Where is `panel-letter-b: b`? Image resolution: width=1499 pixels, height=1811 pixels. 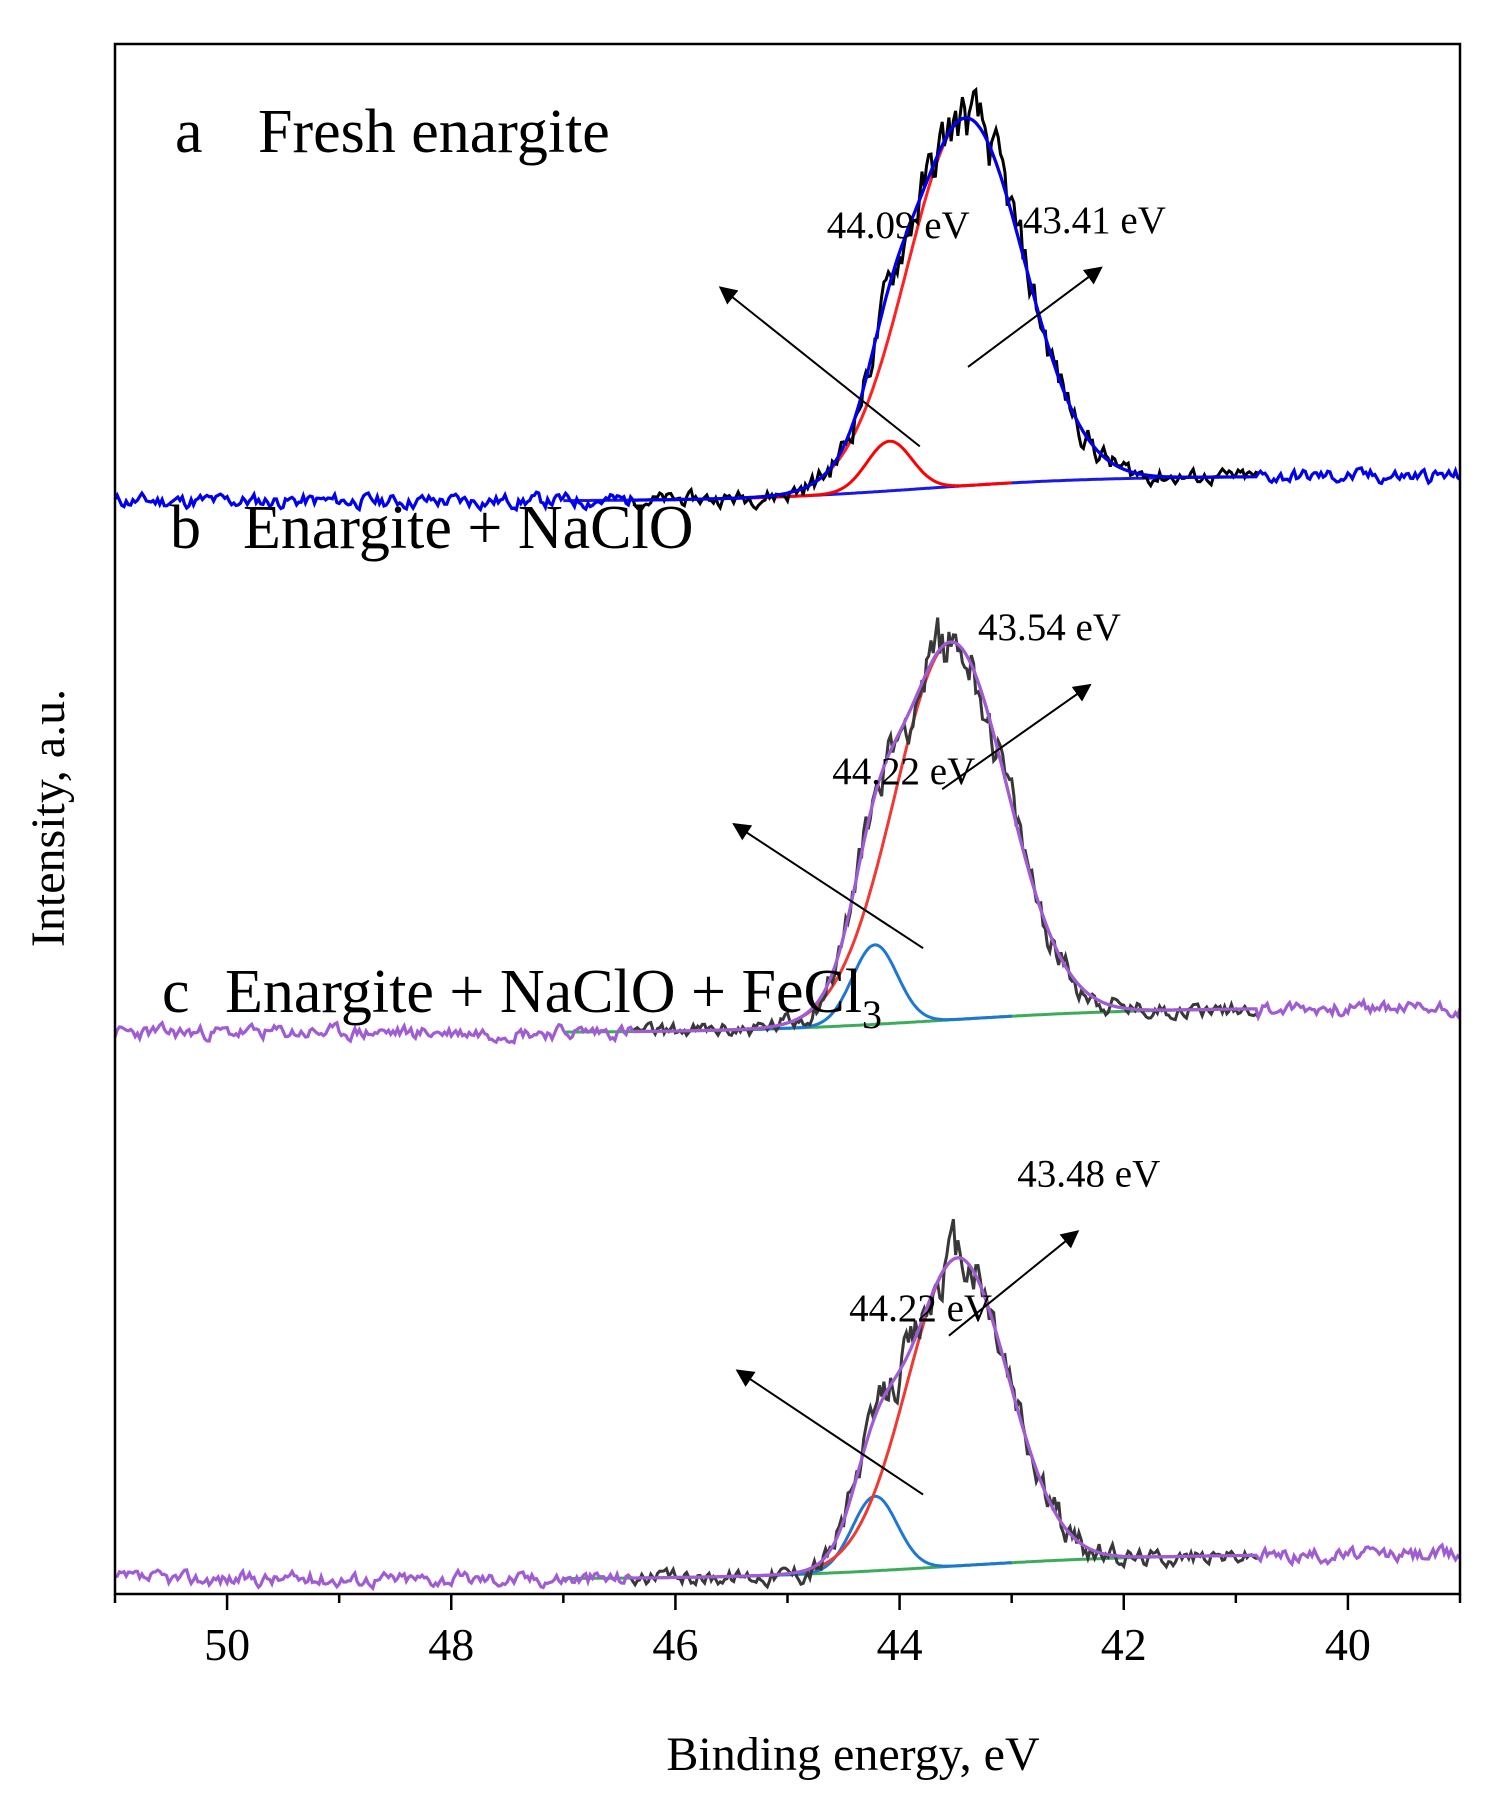
panel-letter-b: b is located at coordinates (185, 528).